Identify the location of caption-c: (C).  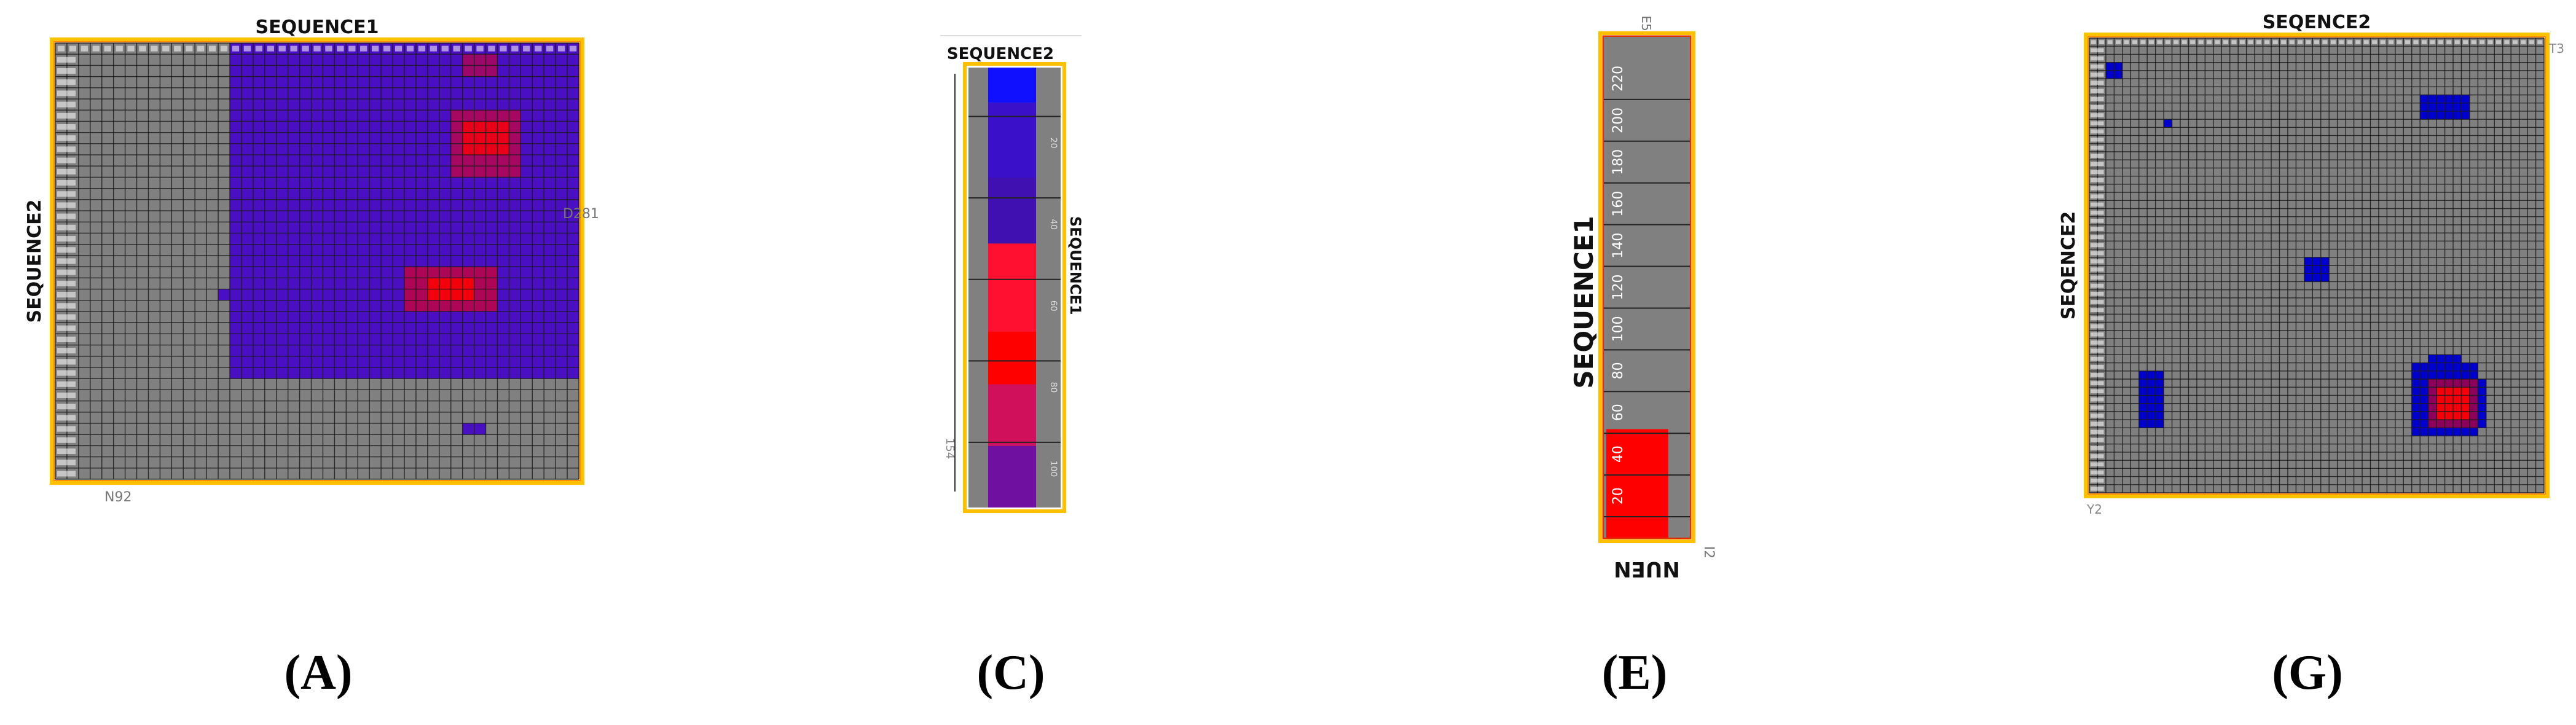
(1011, 673).